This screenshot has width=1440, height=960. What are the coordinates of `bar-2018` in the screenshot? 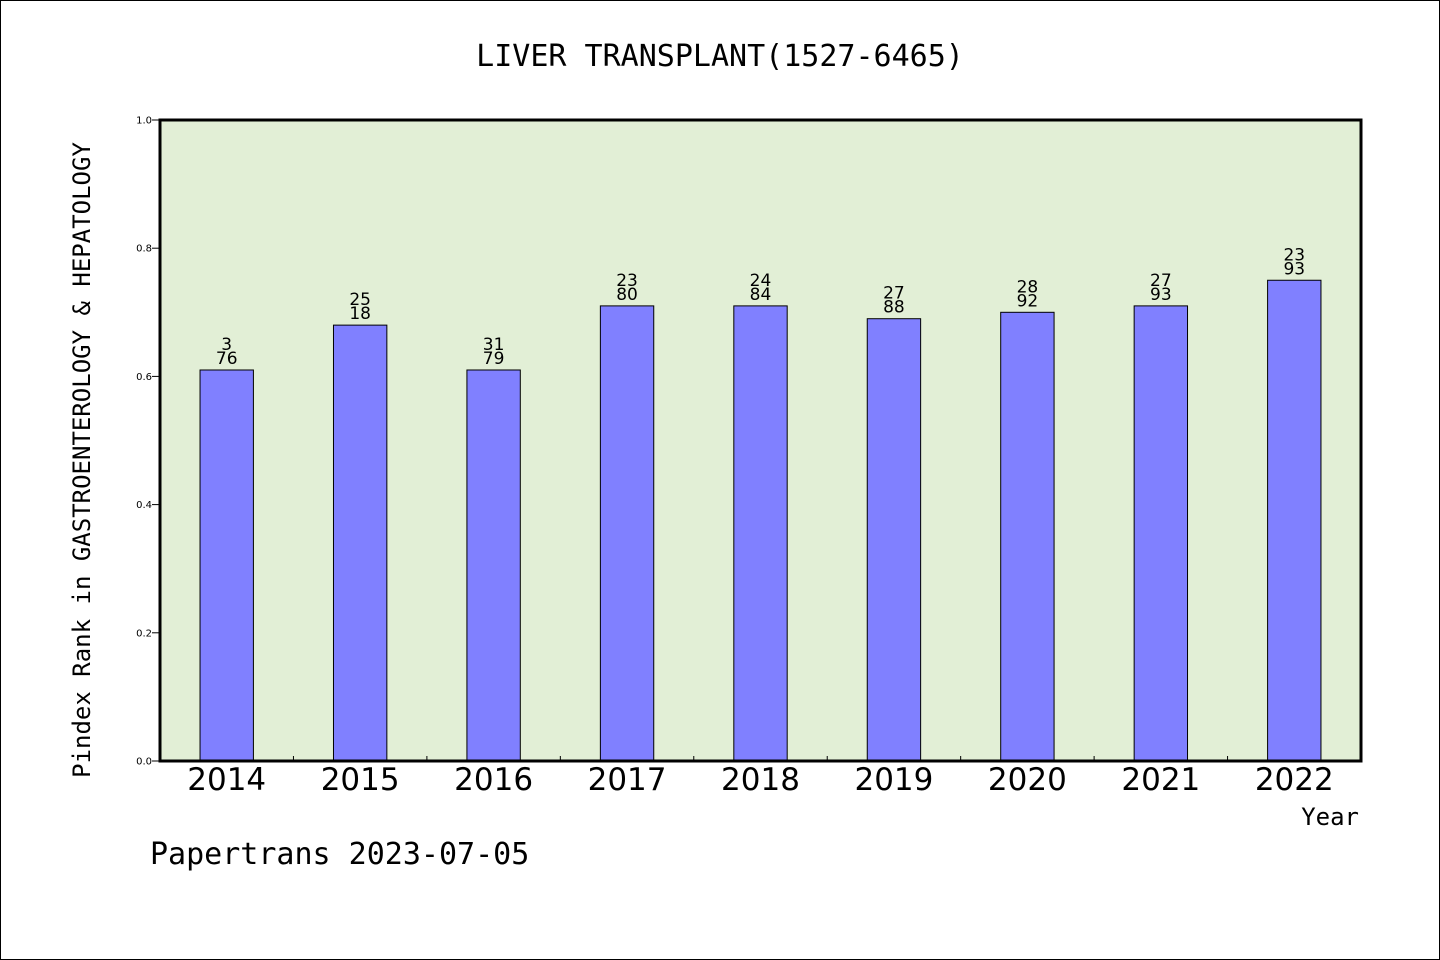 It's located at (760, 533).